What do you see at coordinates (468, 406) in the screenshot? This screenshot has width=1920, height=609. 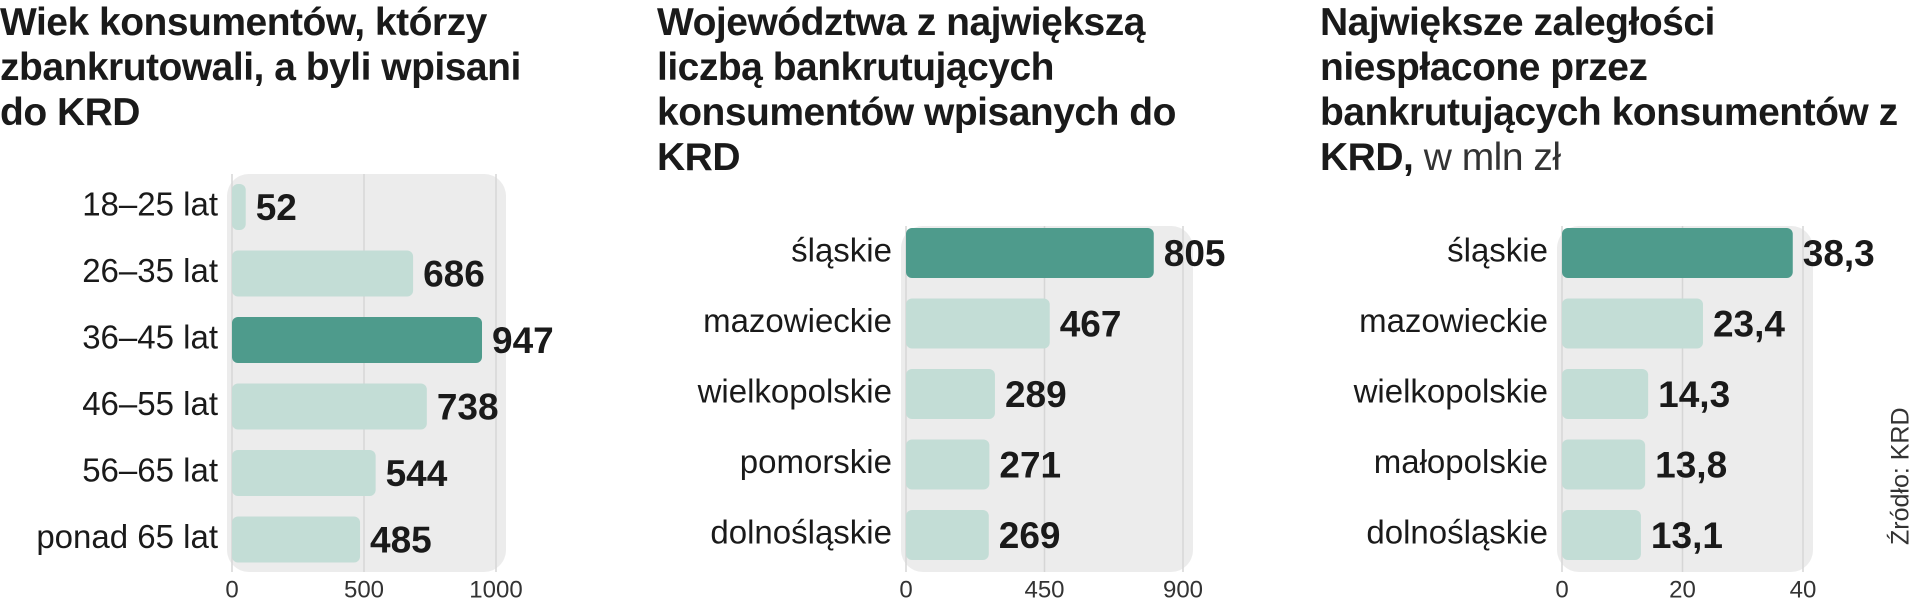 I see `value-label: 738` at bounding box center [468, 406].